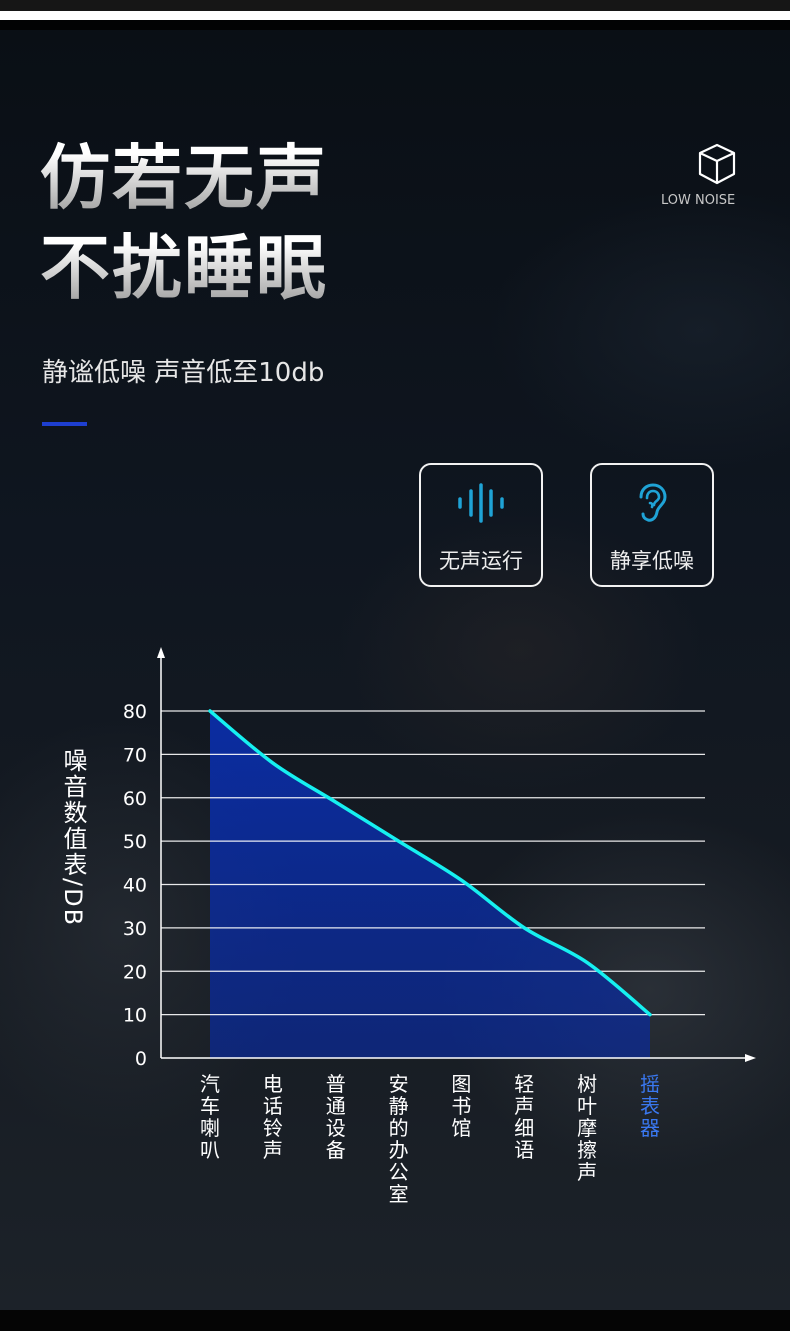 This screenshot has height=1331, width=790. Describe the element at coordinates (184, 178) in the screenshot. I see `headline-line1: 仿若无声` at that location.